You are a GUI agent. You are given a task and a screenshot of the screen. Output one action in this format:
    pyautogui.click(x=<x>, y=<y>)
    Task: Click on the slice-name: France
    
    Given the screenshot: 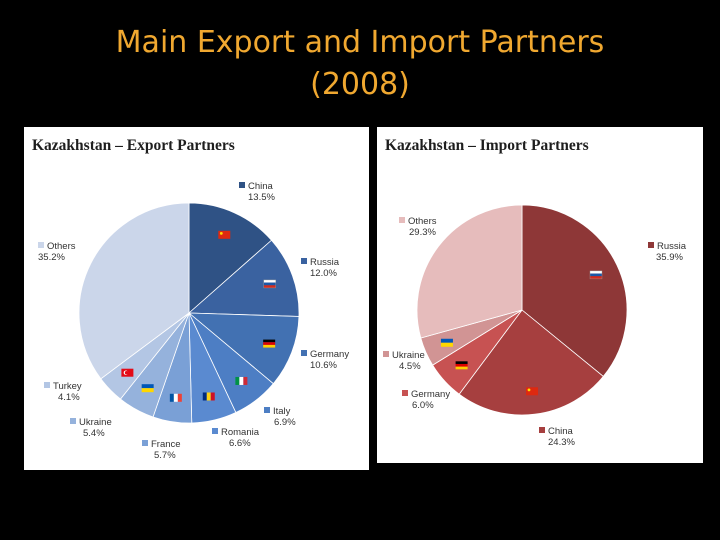 What is the action you would take?
    pyautogui.click(x=166, y=444)
    